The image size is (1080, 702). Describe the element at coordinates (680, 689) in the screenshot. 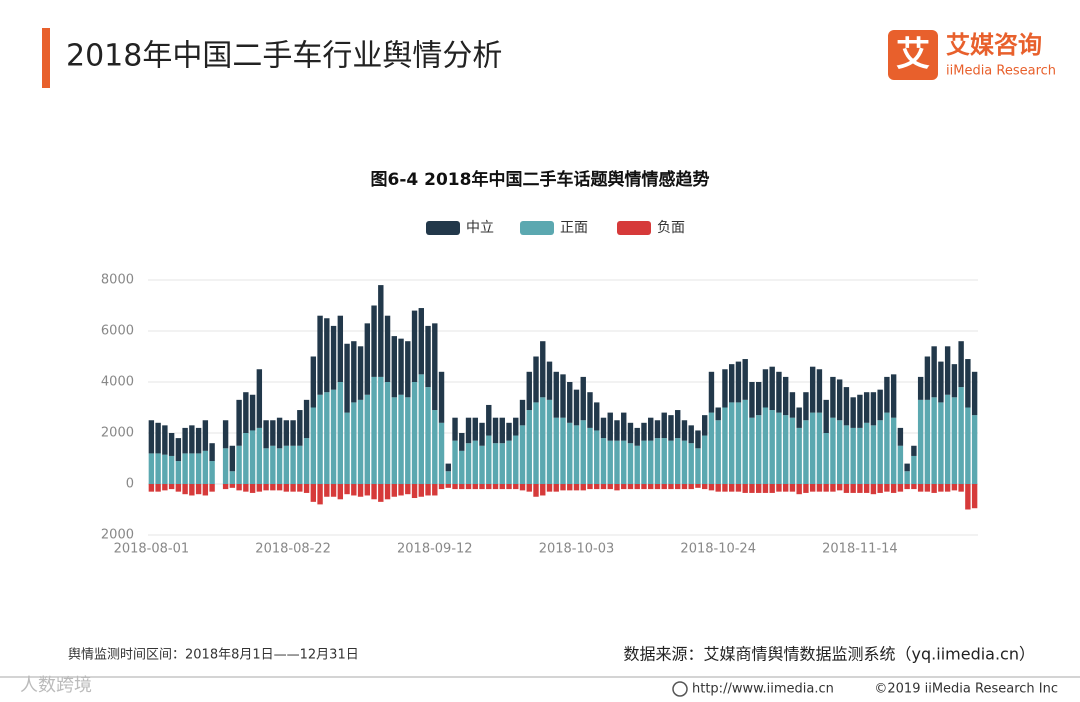

I see `globe-icon` at that location.